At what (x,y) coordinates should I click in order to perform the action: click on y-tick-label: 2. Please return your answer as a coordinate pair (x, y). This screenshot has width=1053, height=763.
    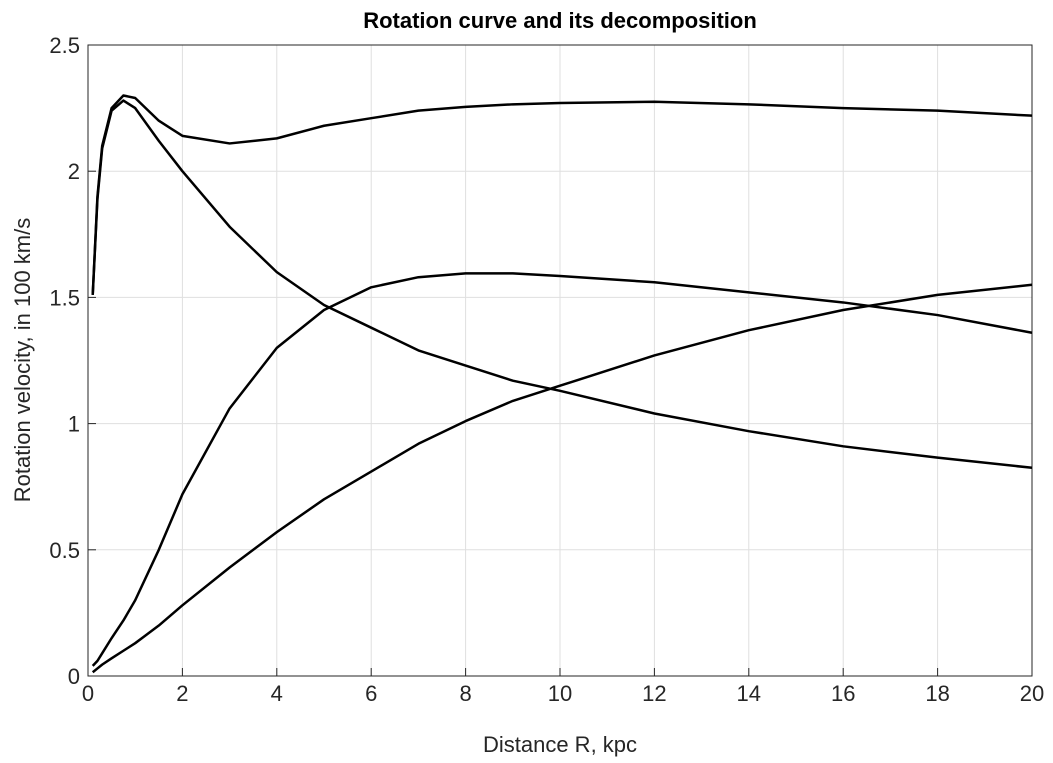
    Looking at the image, I should click on (74, 171).